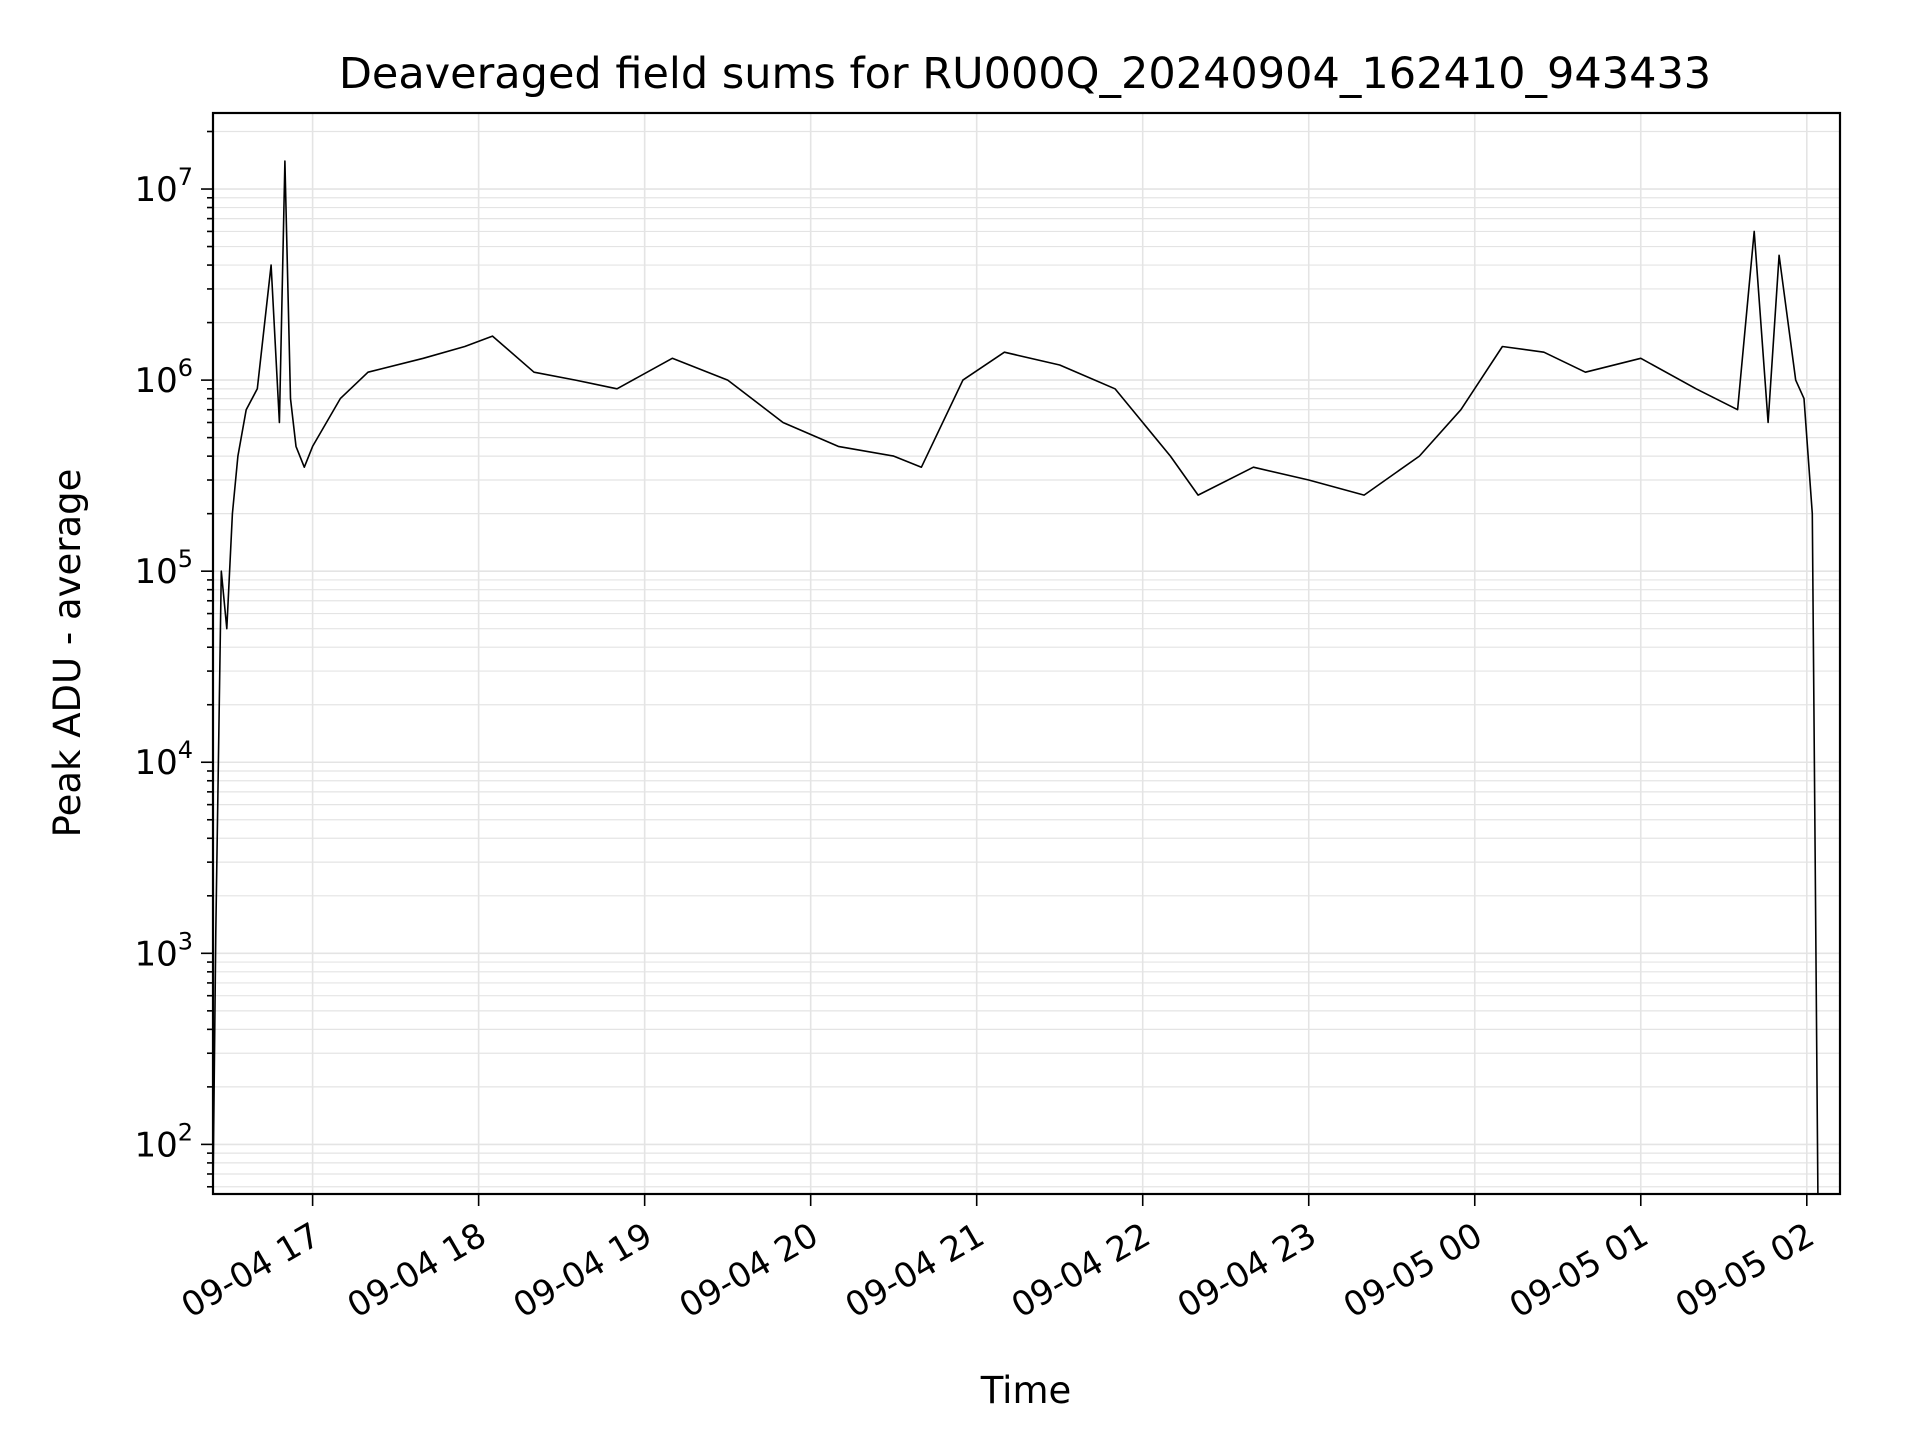 The image size is (1920, 1440). I want to click on y-tick-label: 10⁷, so click(163, 186).